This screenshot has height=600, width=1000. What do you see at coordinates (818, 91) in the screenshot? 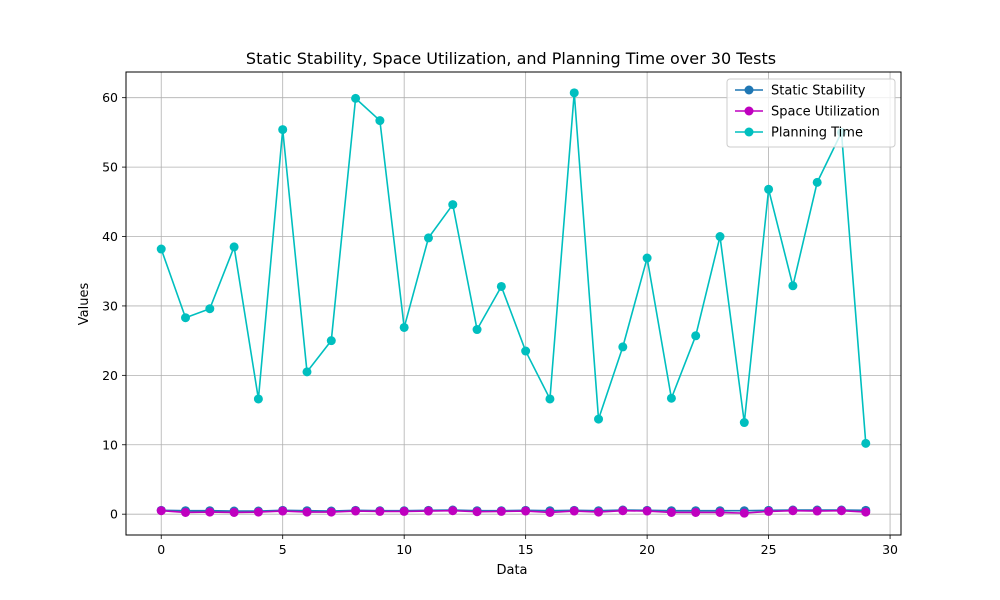
I see `legend-label: Static Stability` at bounding box center [818, 91].